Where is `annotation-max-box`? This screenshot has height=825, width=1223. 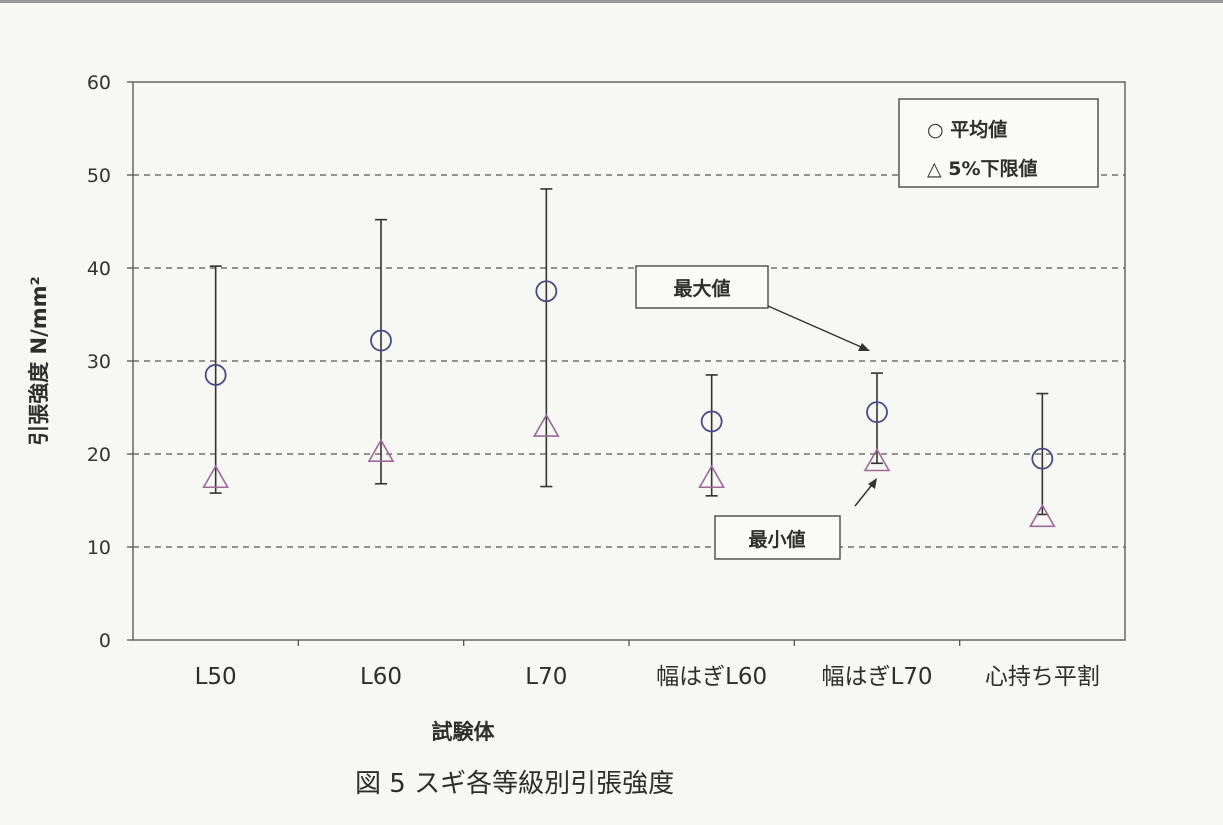 annotation-max-box is located at coordinates (702, 287).